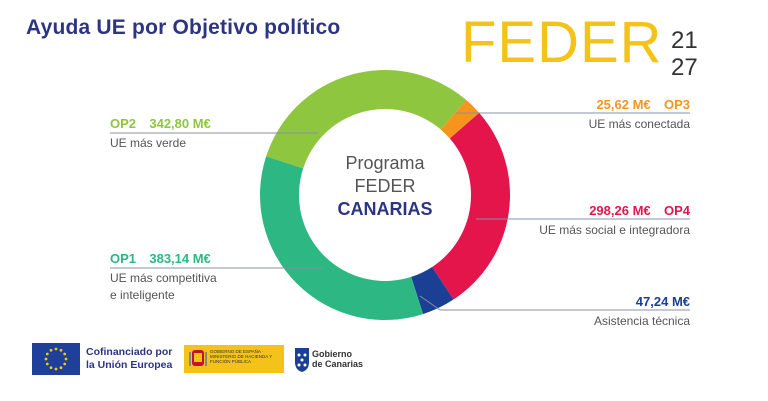 Image resolution: width=768 pixels, height=401 pixels. I want to click on feder-year-bottom: 27, so click(684, 67).